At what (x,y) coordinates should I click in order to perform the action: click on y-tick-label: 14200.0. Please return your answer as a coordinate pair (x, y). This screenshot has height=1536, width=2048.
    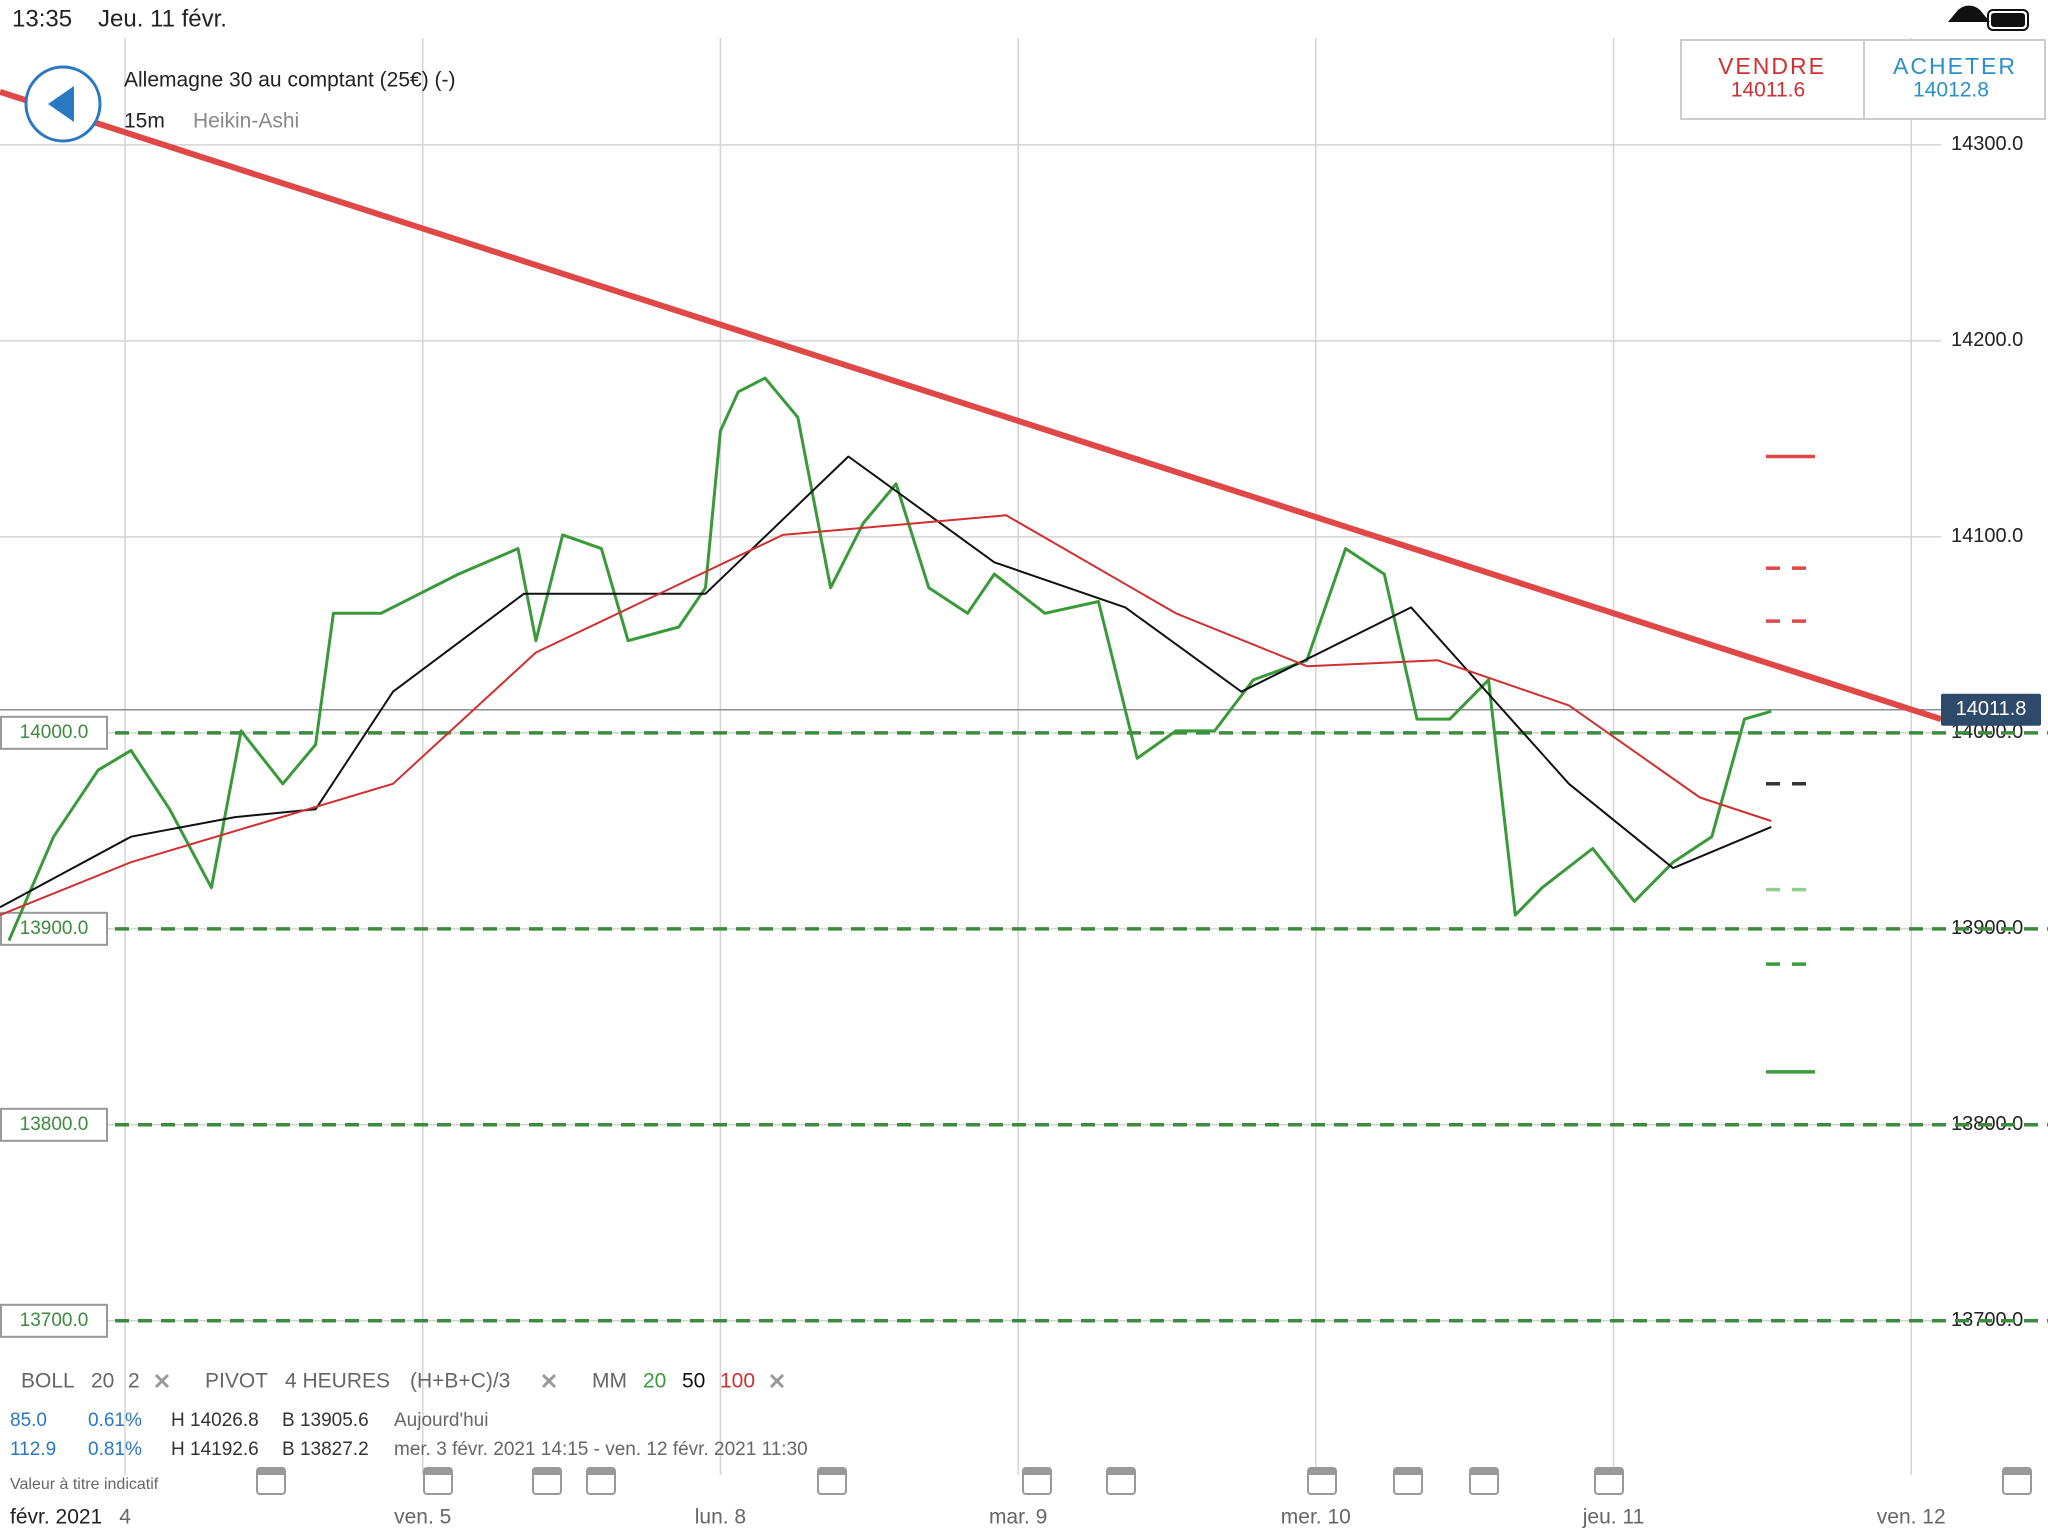
    Looking at the image, I should click on (1987, 340).